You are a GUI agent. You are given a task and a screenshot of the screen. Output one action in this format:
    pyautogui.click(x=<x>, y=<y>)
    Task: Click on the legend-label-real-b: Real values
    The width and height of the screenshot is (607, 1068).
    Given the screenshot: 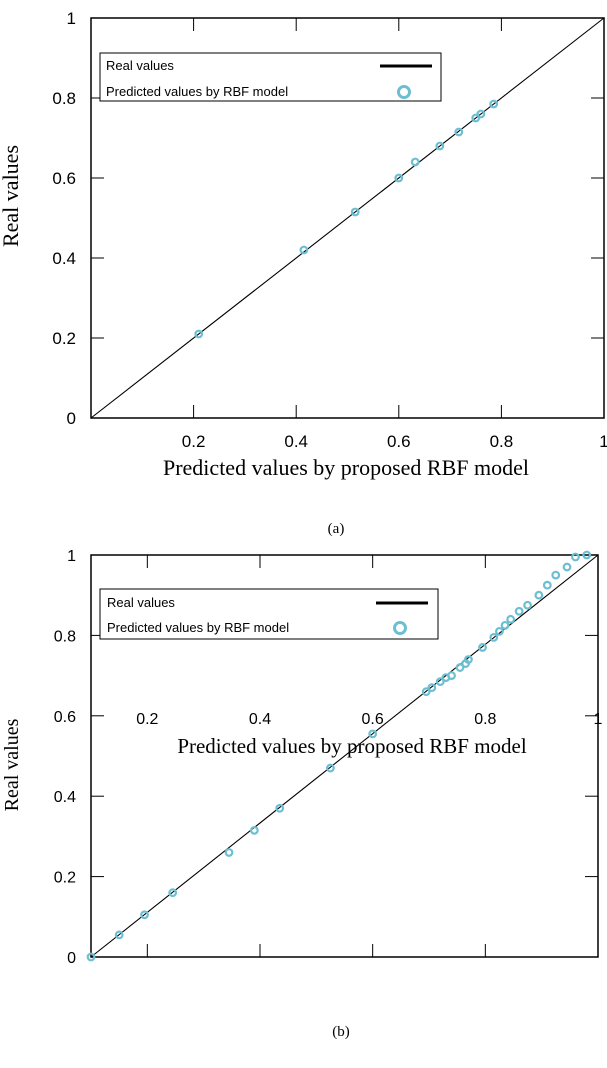 What is the action you would take?
    pyautogui.click(x=141, y=602)
    